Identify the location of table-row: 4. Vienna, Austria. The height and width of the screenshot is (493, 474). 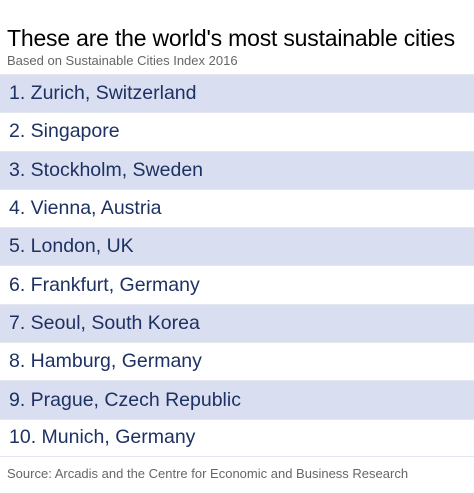
(237, 208).